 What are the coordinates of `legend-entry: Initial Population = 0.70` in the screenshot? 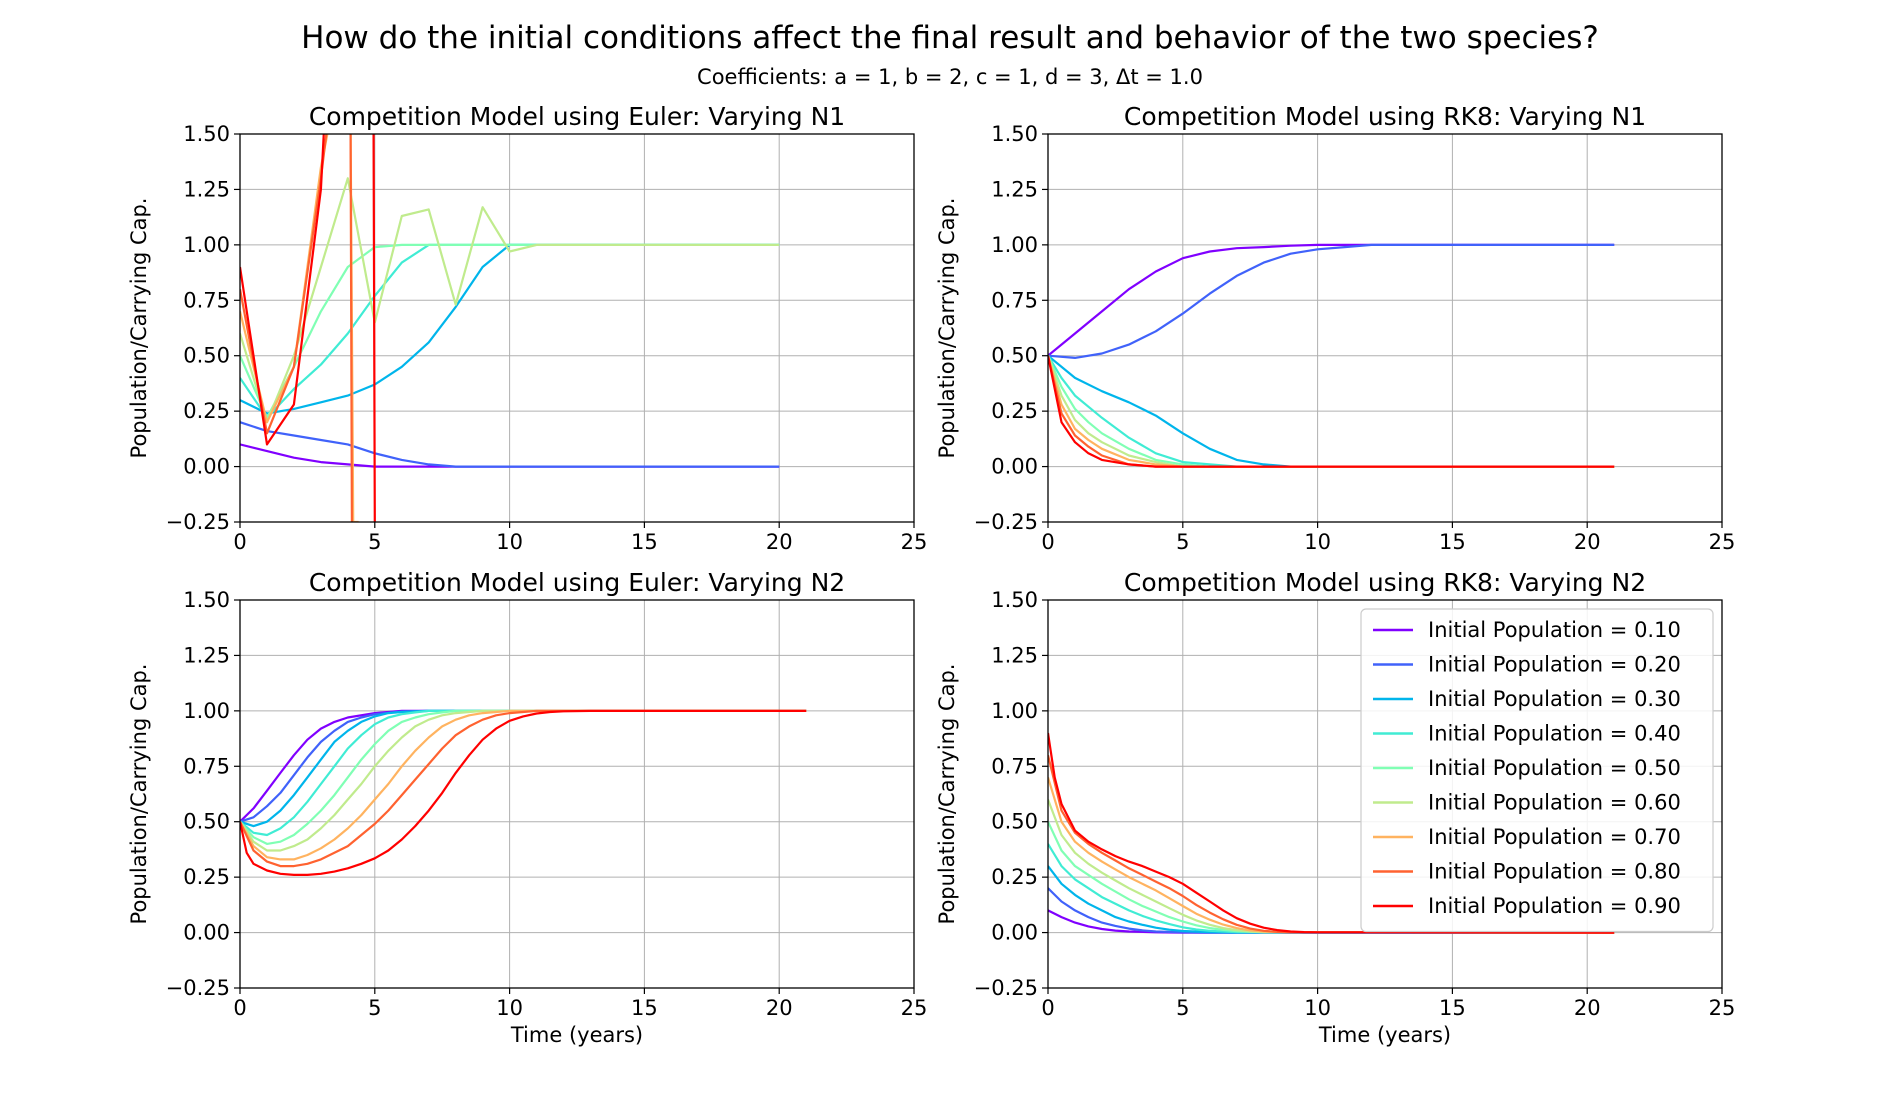 It's located at (1554, 837).